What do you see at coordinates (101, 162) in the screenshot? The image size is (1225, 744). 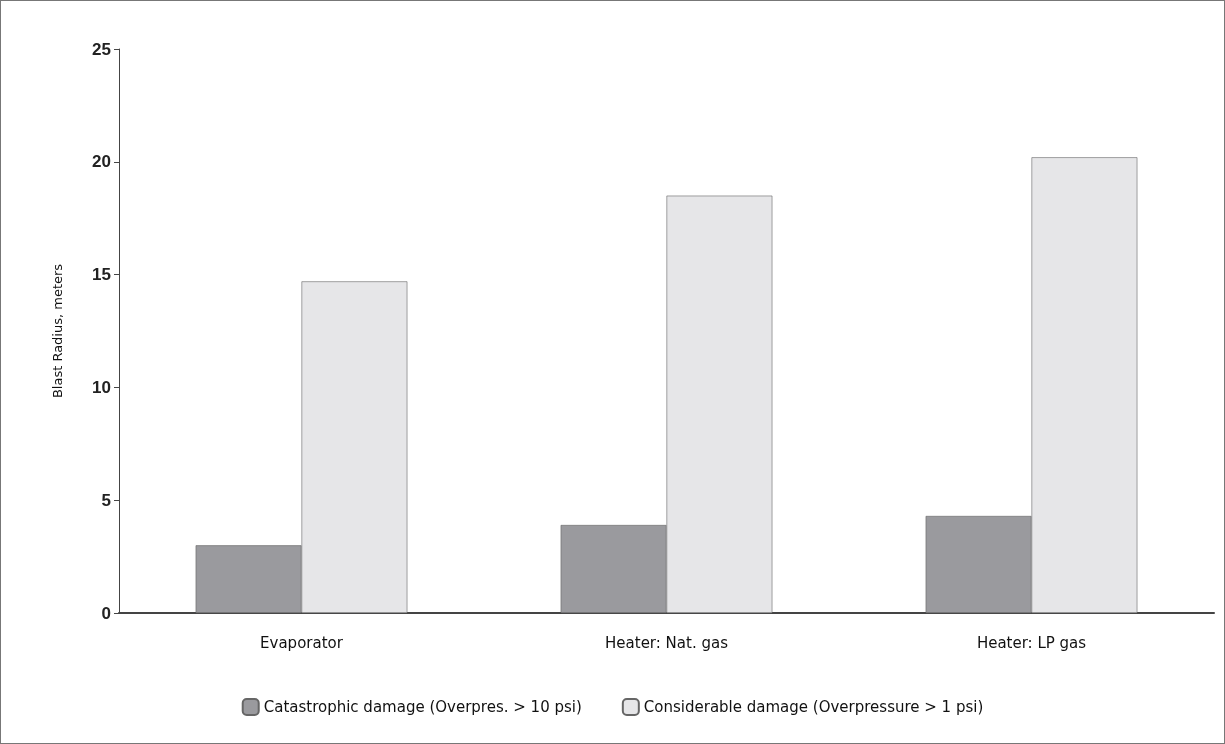 I see `y-tick-label: 20` at bounding box center [101, 162].